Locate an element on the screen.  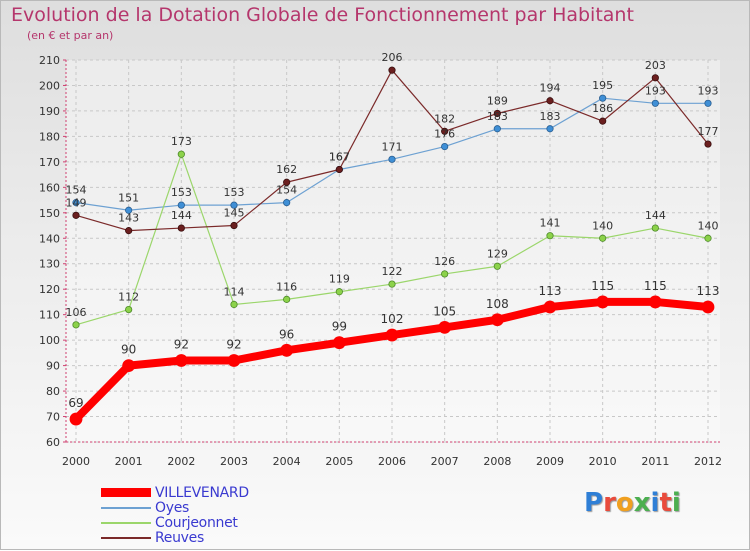
data-label-villevenard: 96 is located at coordinates (286, 334).